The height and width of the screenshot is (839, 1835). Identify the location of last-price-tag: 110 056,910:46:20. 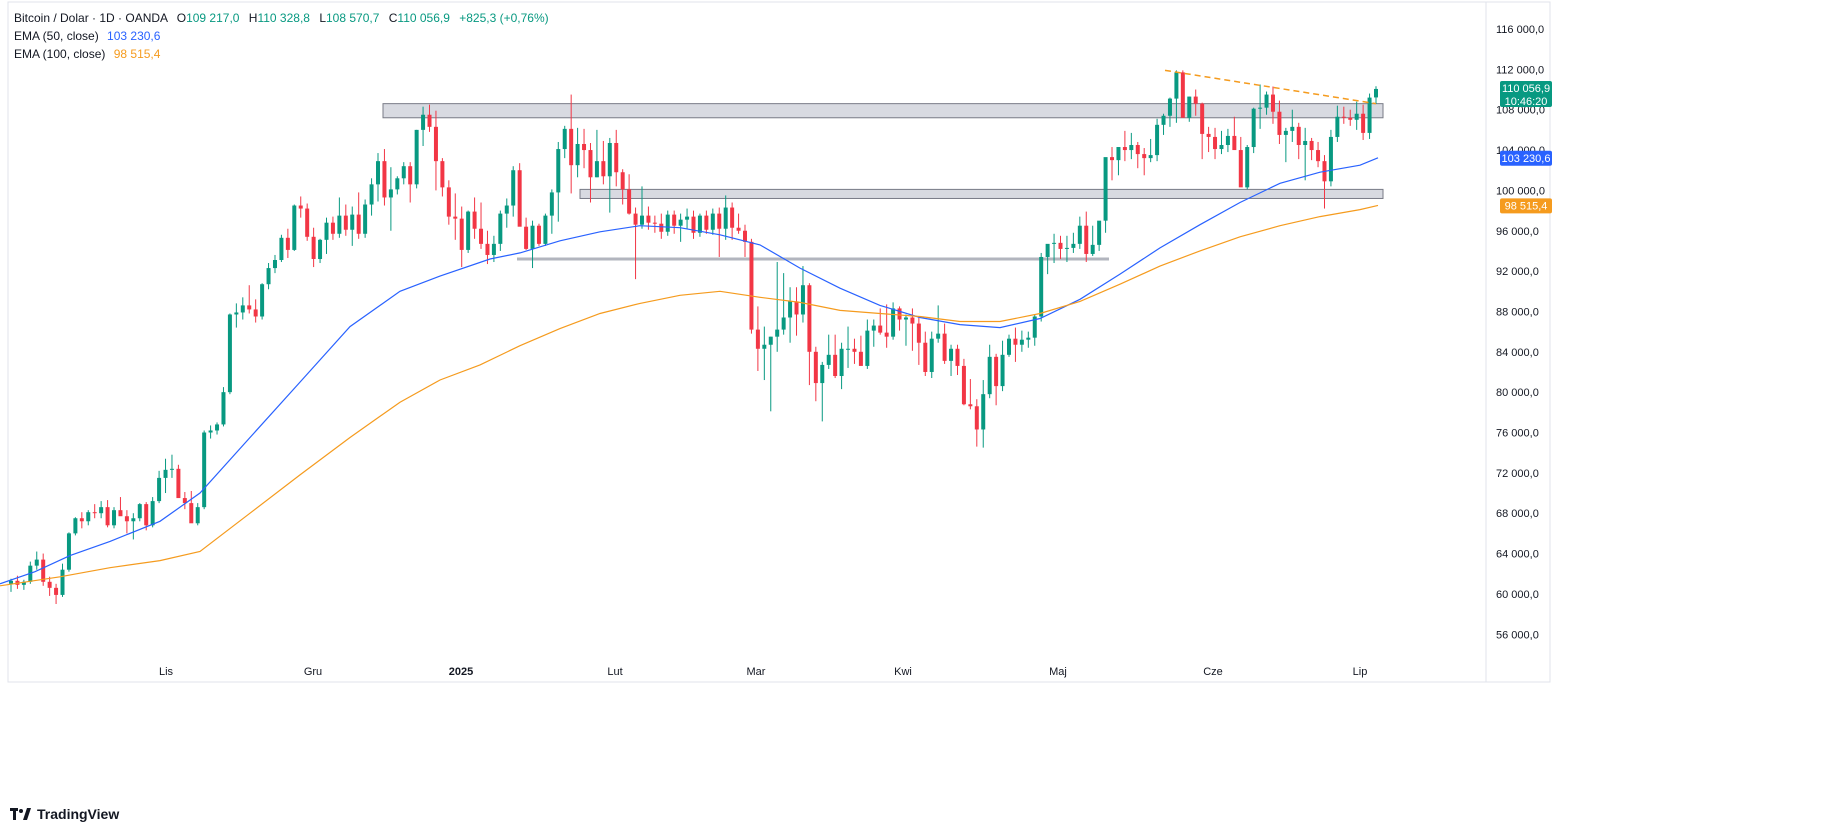
(1526, 94).